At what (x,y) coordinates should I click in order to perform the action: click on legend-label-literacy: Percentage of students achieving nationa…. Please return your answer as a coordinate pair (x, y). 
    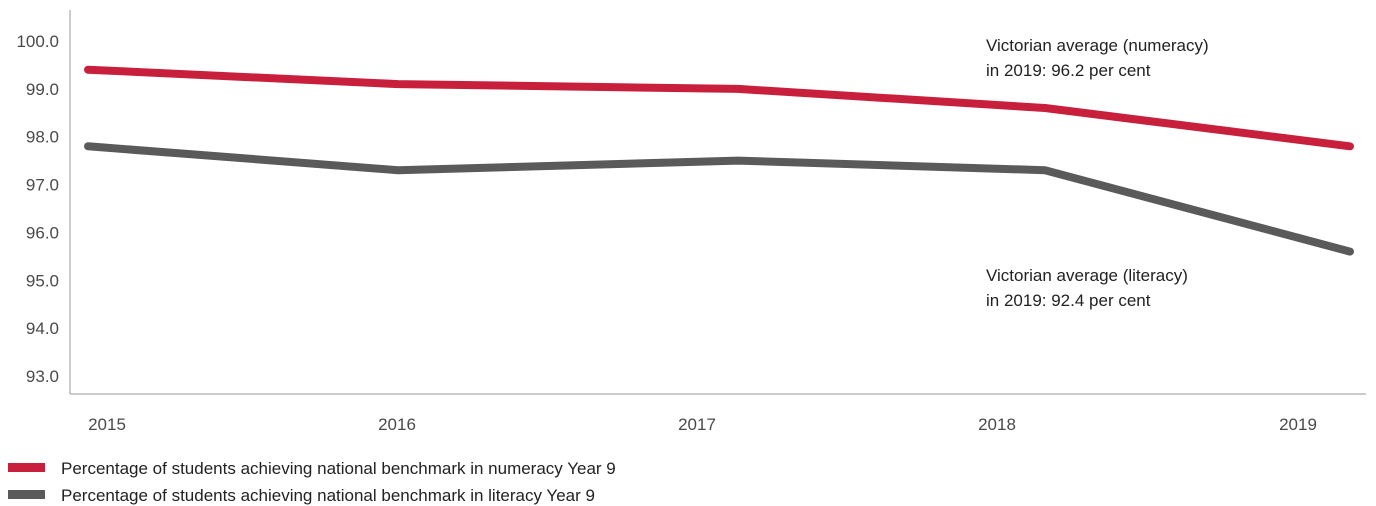
    Looking at the image, I should click on (328, 495).